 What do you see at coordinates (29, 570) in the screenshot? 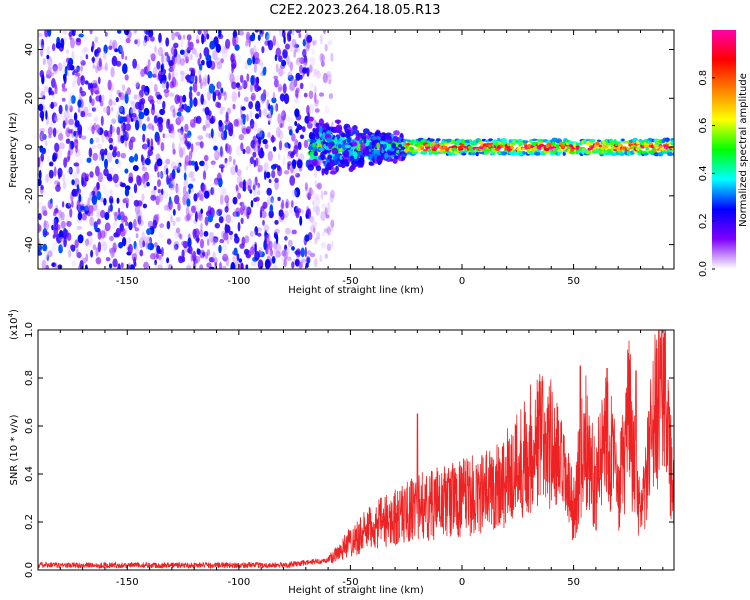
I see `y-tick-label: 0.0` at bounding box center [29, 570].